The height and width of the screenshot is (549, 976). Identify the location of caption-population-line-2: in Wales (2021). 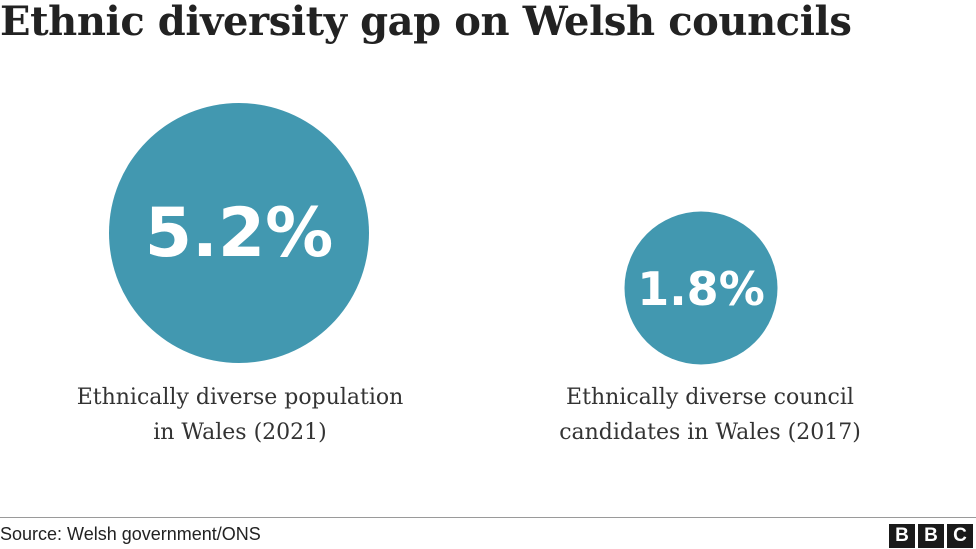
(240, 432).